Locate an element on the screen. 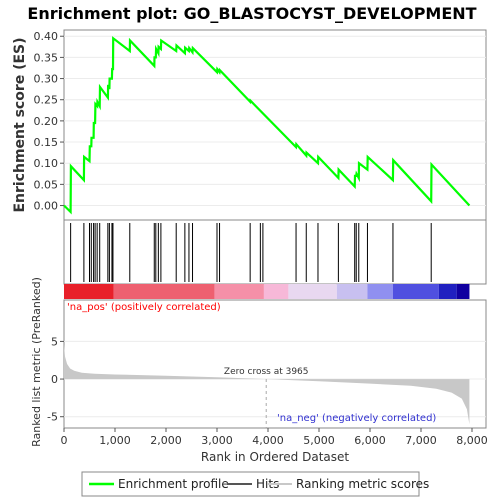 The height and width of the screenshot is (500, 500). x-tick-label: 1,000 is located at coordinates (115, 440).